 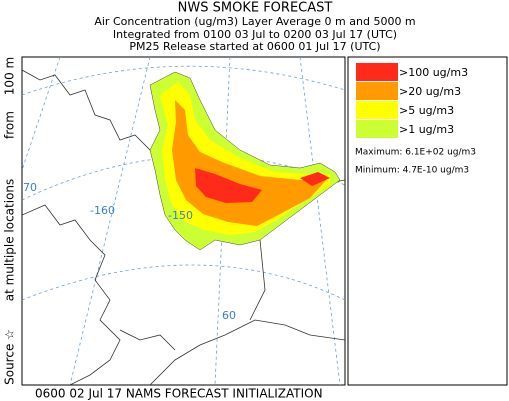 What do you see at coordinates (10, 240) in the screenshot?
I see `side-label-part: at multiple locations` at bounding box center [10, 240].